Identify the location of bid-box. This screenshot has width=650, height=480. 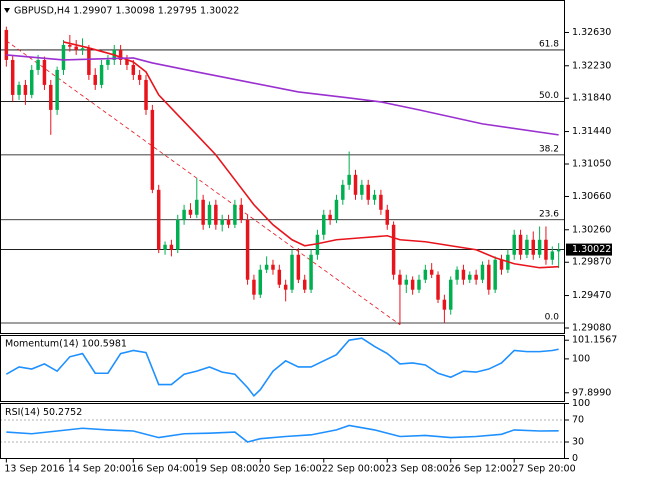
(589, 249).